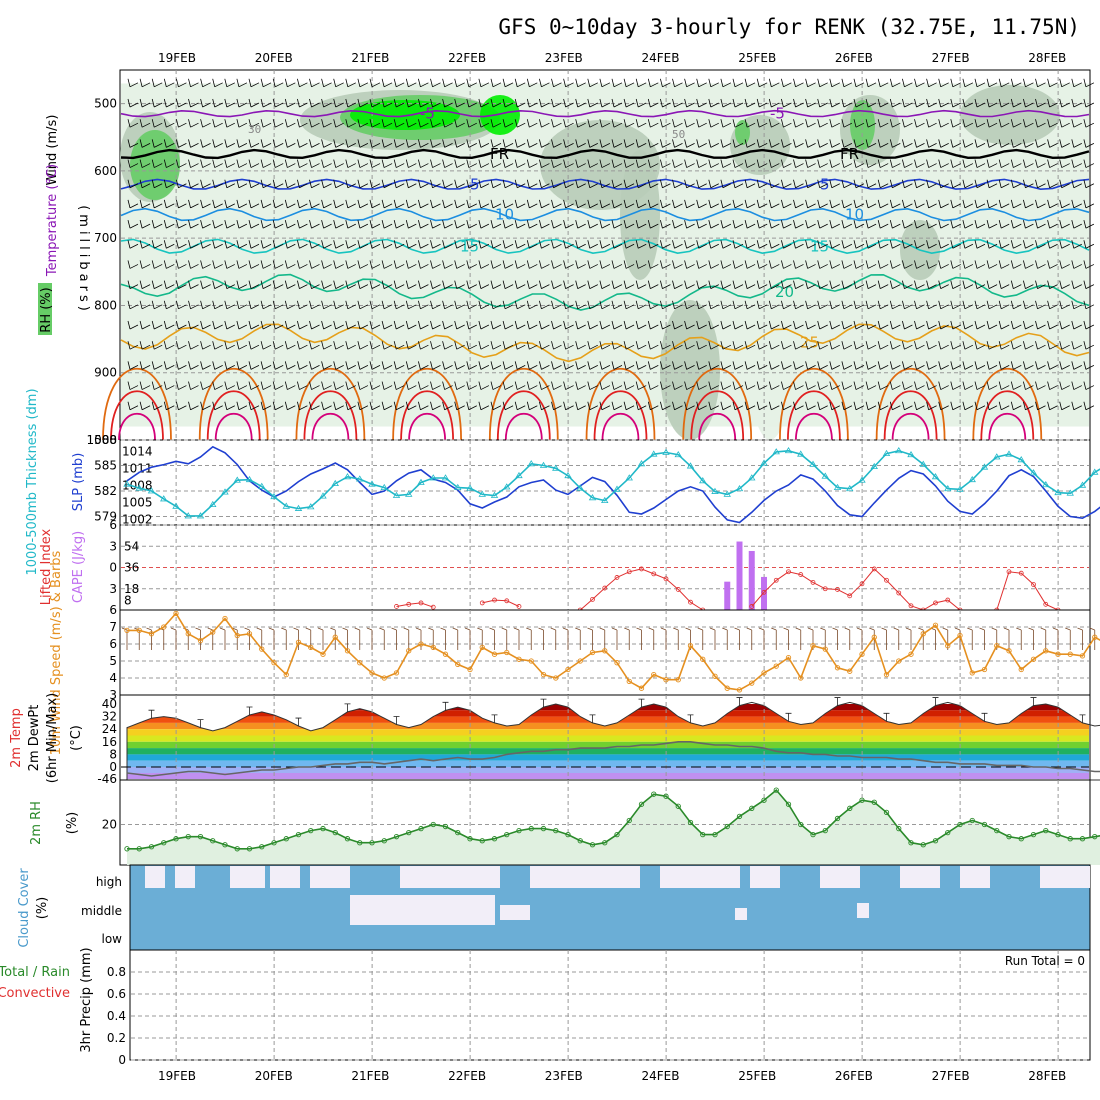 This screenshot has width=1100, height=1100. What do you see at coordinates (113, 546) in the screenshot?
I see `lifted-tick: 3` at bounding box center [113, 546].